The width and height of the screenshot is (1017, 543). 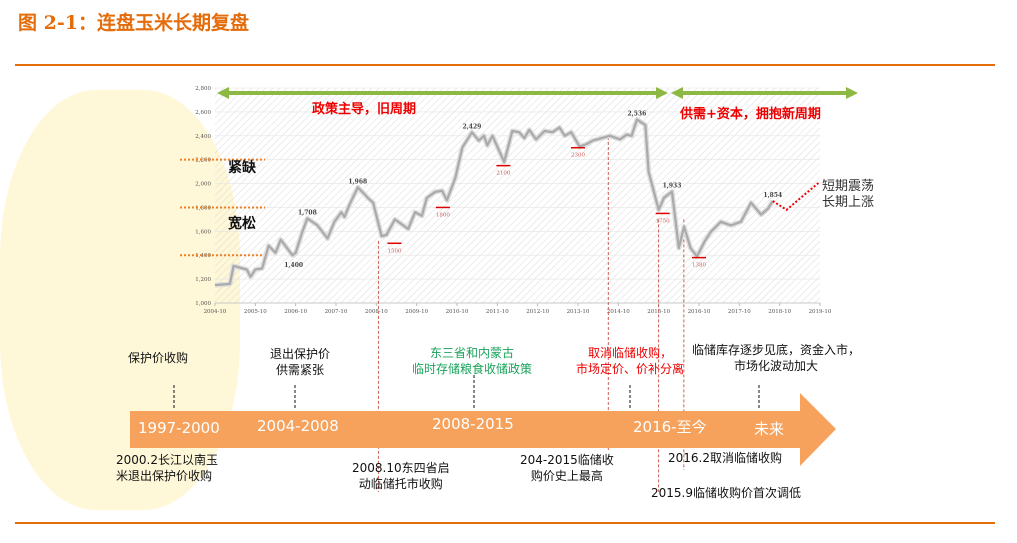 What do you see at coordinates (776, 350) in the screenshot?
I see `event-text: 临储库存逐步见底，资金入市，` at bounding box center [776, 350].